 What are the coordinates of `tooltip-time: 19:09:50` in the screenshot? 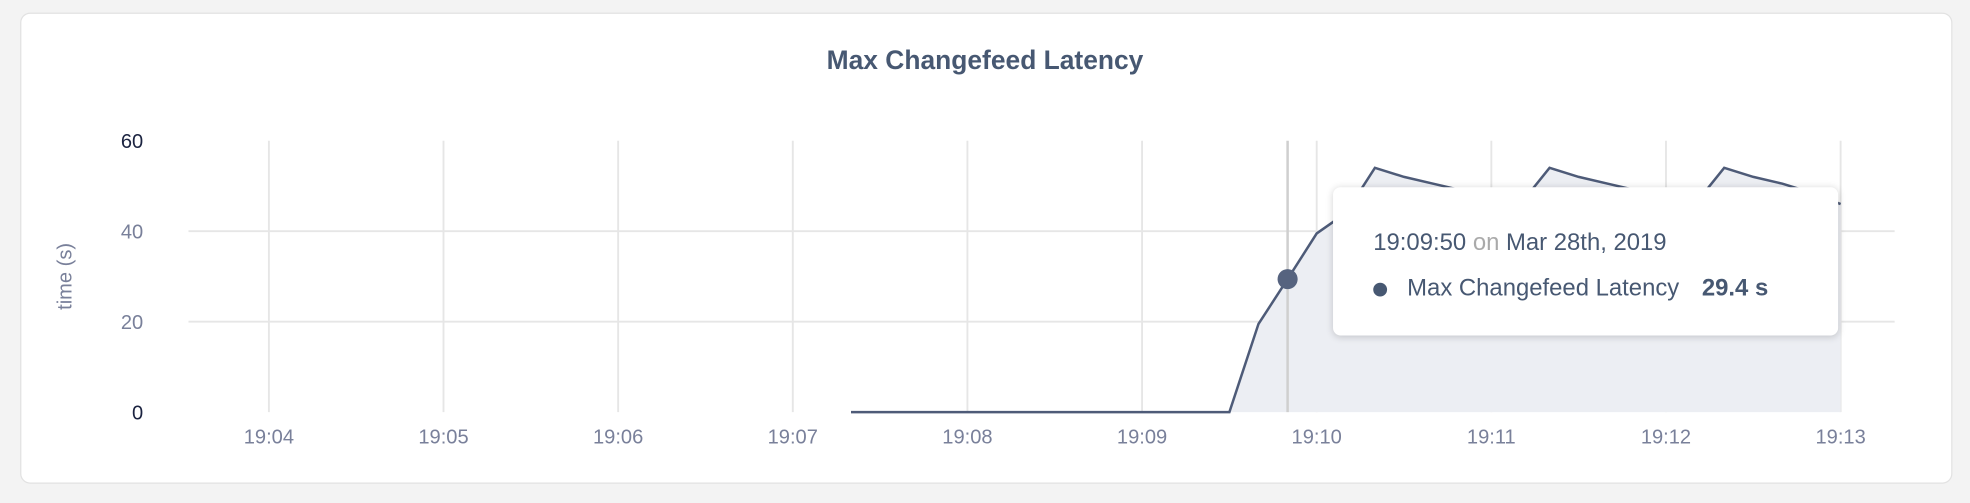 It's located at (1420, 243).